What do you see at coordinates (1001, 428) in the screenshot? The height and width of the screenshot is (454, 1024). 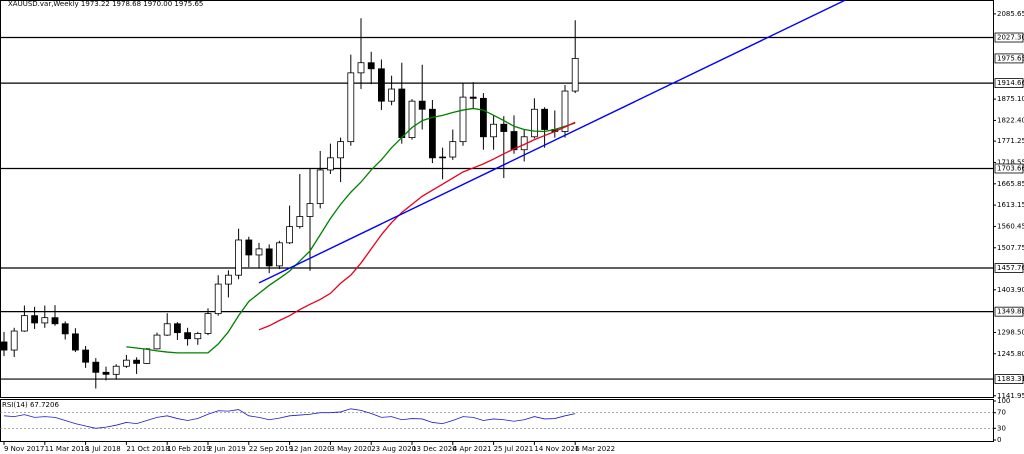 I see `rsi-tick-label: 30` at bounding box center [1001, 428].